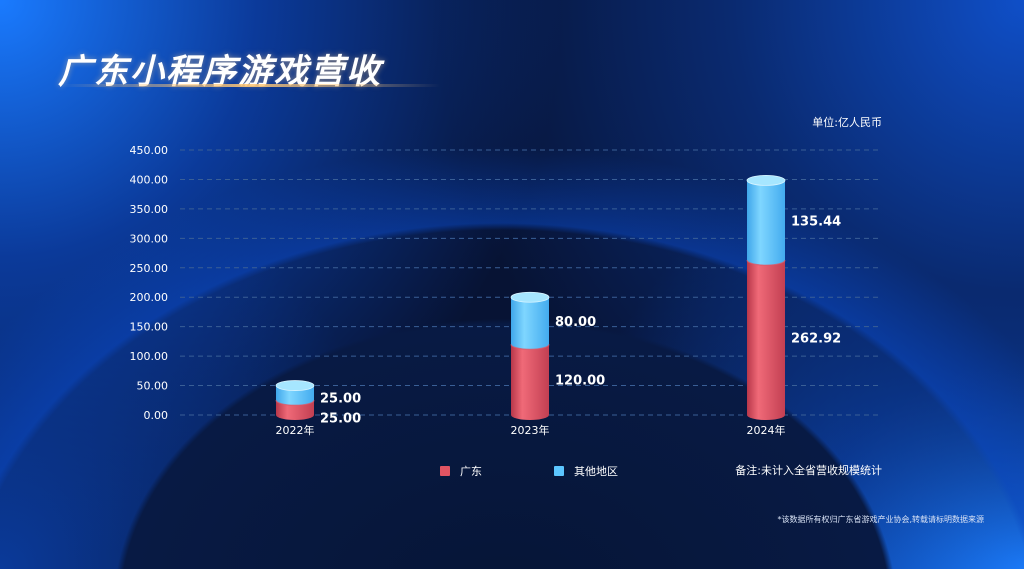  Describe the element at coordinates (529, 471) in the screenshot. I see `legend: 广东 其他地区` at that location.